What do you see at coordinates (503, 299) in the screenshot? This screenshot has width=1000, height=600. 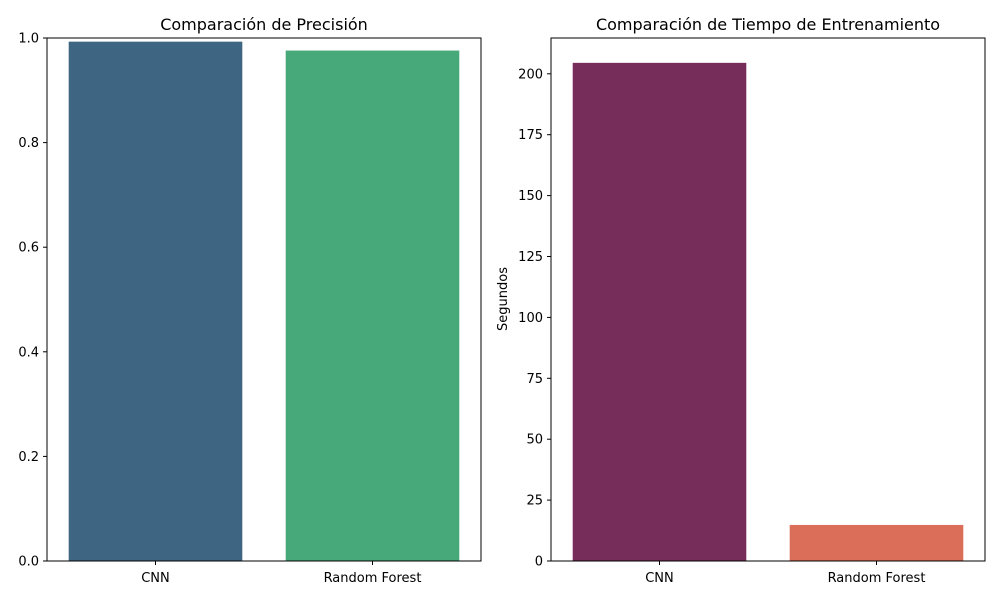 I see `training-time-chart-ylabel: Segundos` at bounding box center [503, 299].